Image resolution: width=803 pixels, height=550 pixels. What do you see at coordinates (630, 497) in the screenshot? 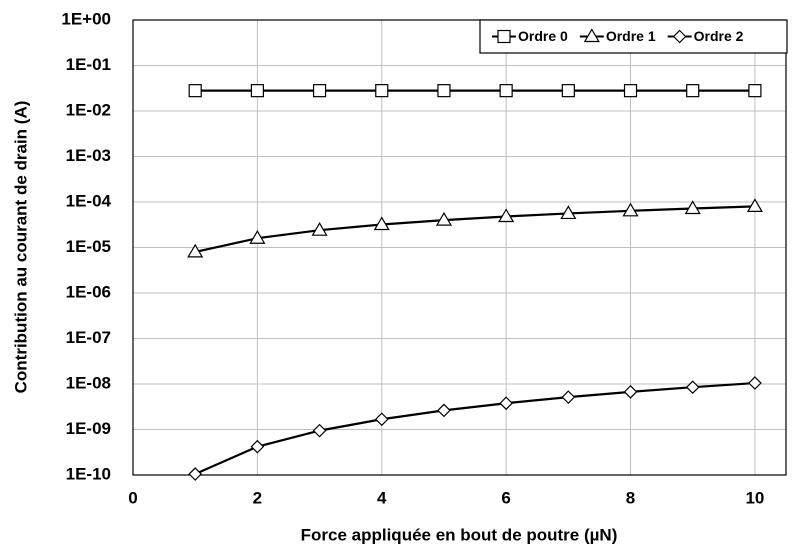
I see `x-tick-label: 8` at bounding box center [630, 497].